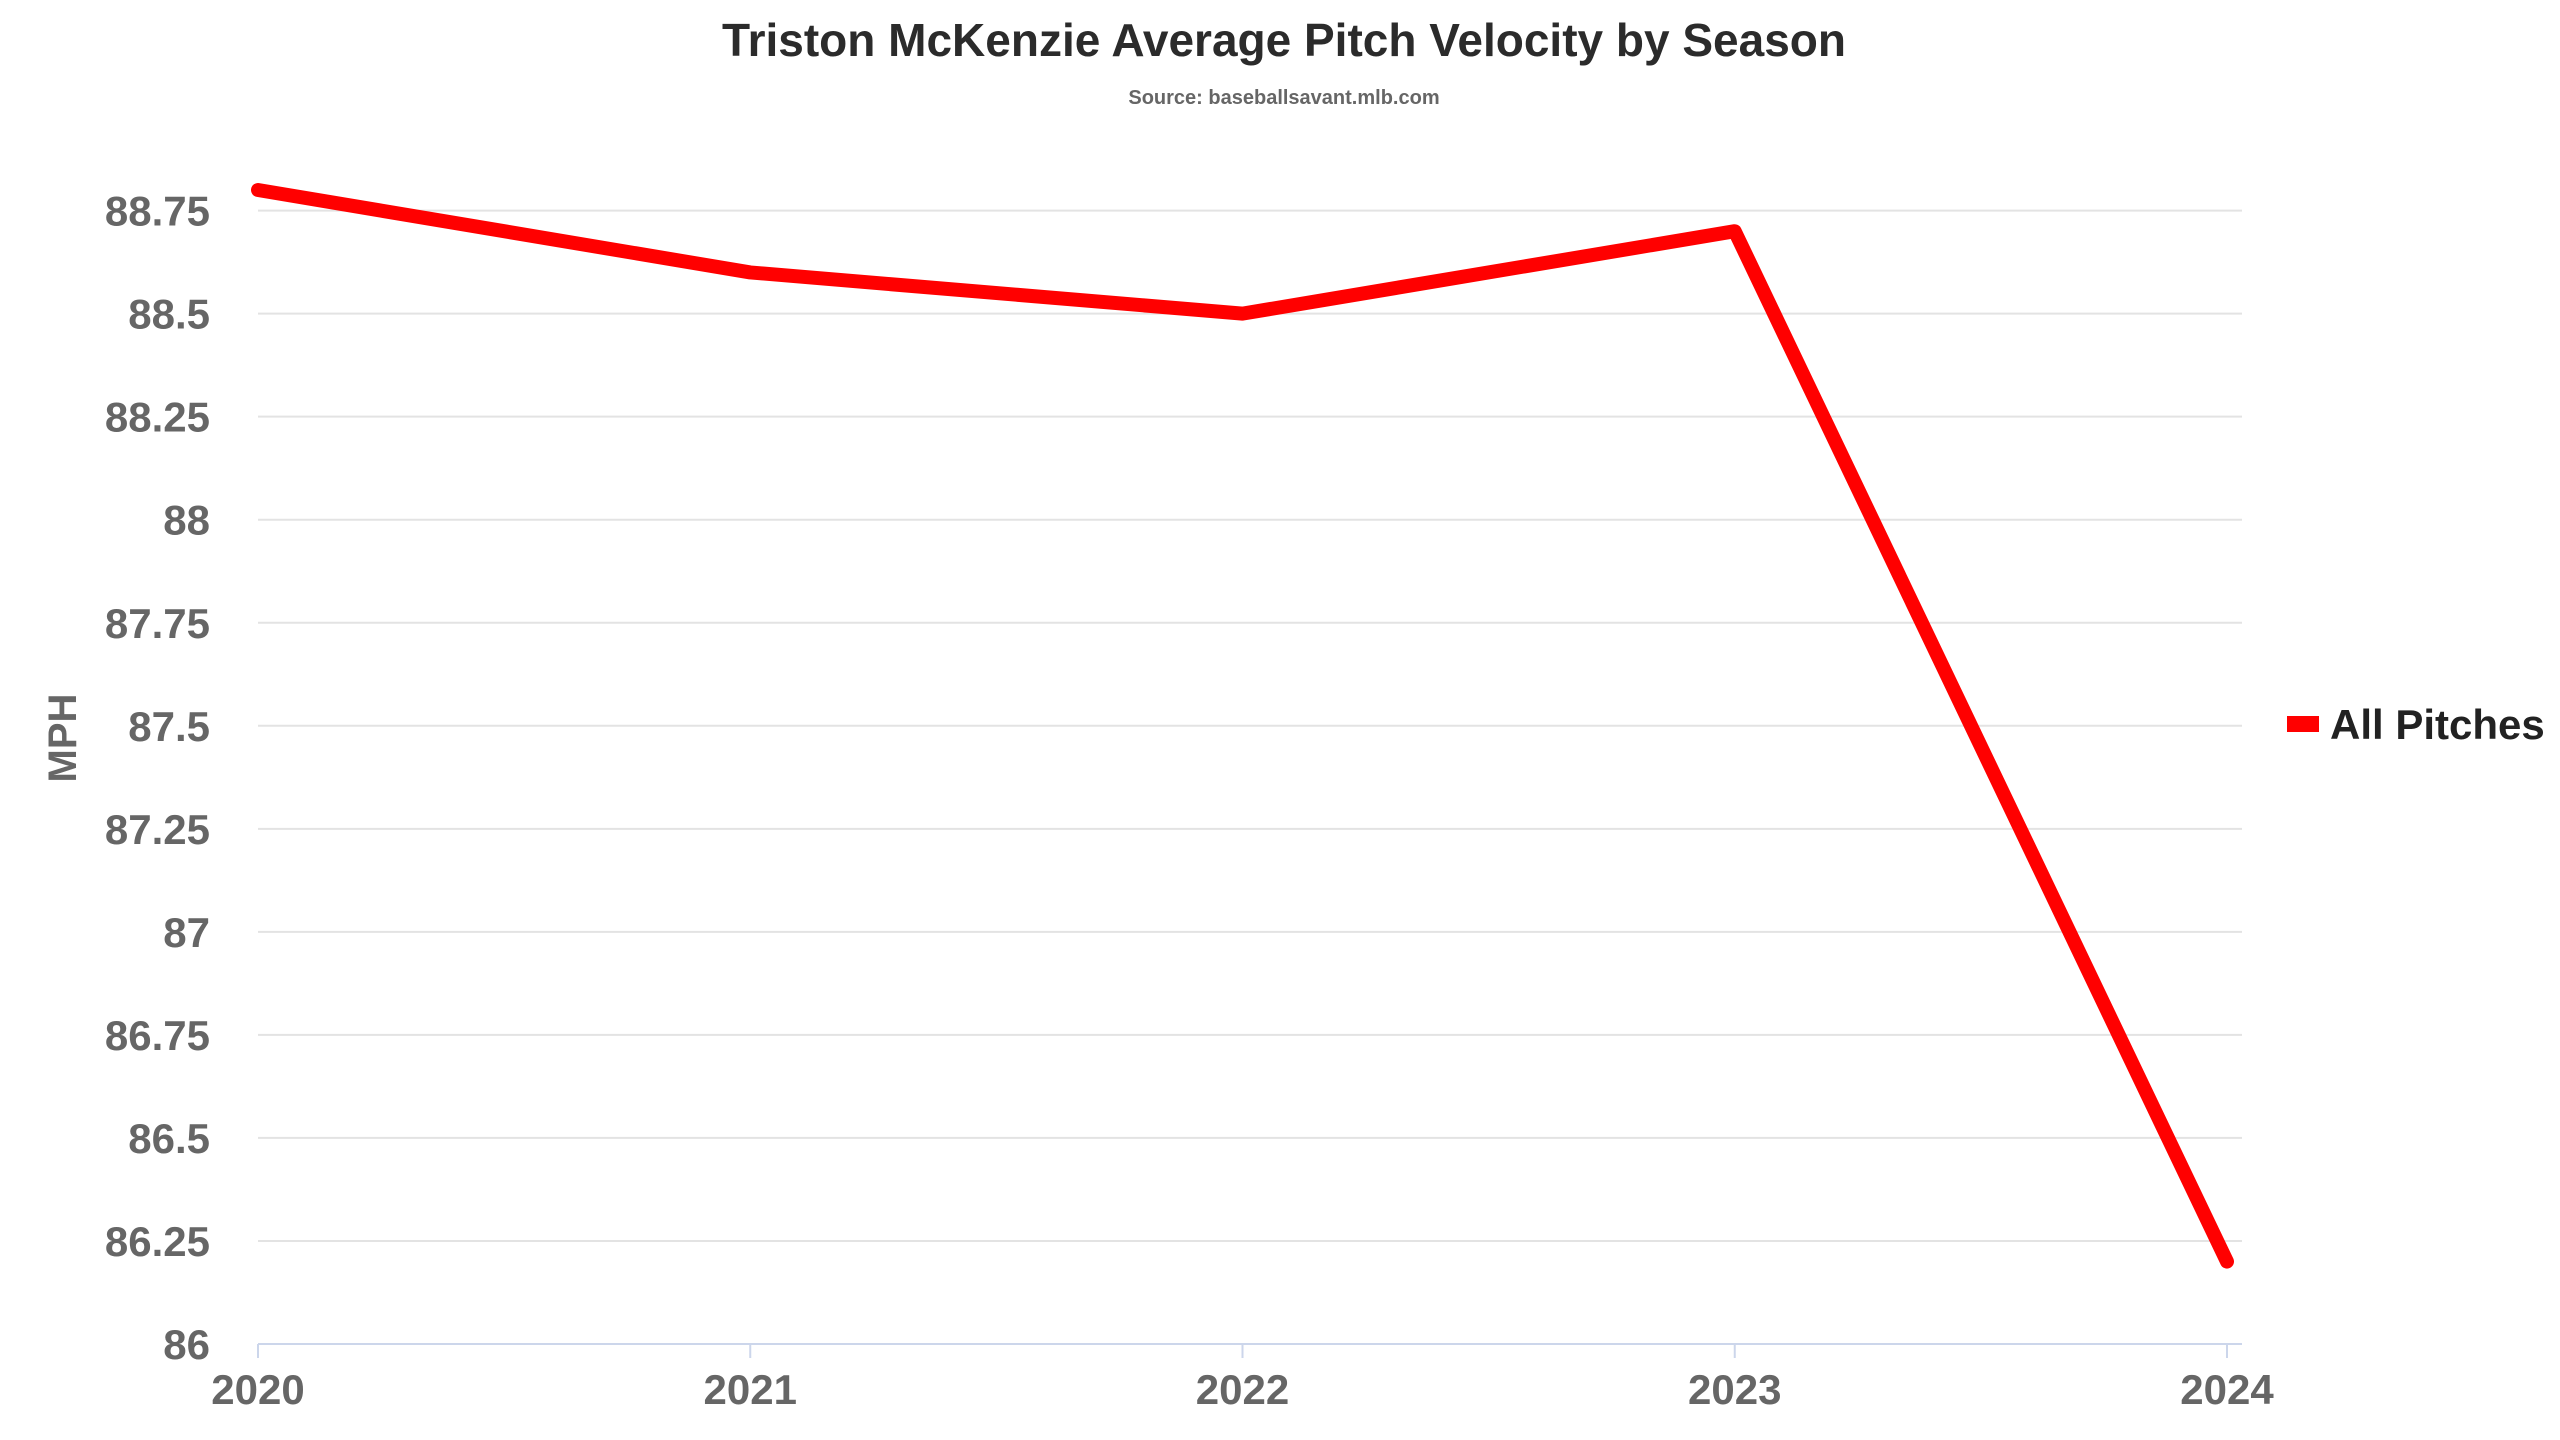 The image size is (2560, 1440). Describe the element at coordinates (1734, 1389) in the screenshot. I see `x-tick-label: 2023` at that location.